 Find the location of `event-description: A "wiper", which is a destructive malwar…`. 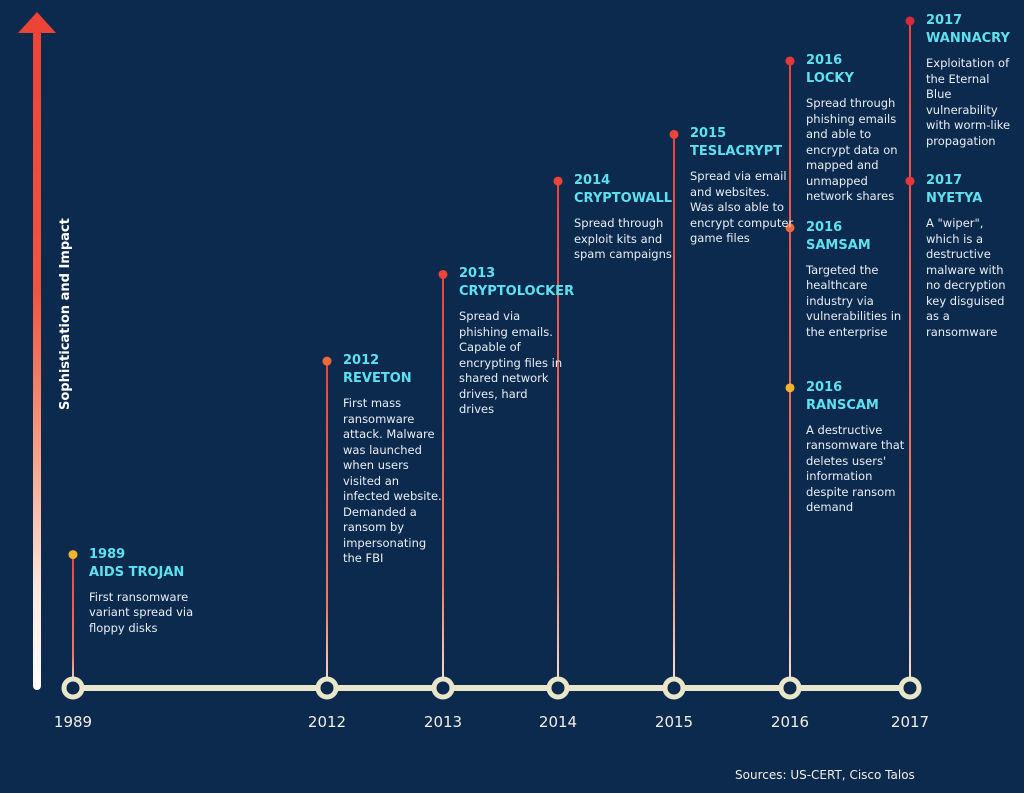

event-description: A "wiper", which is a destructive malwar… is located at coordinates (966, 277).